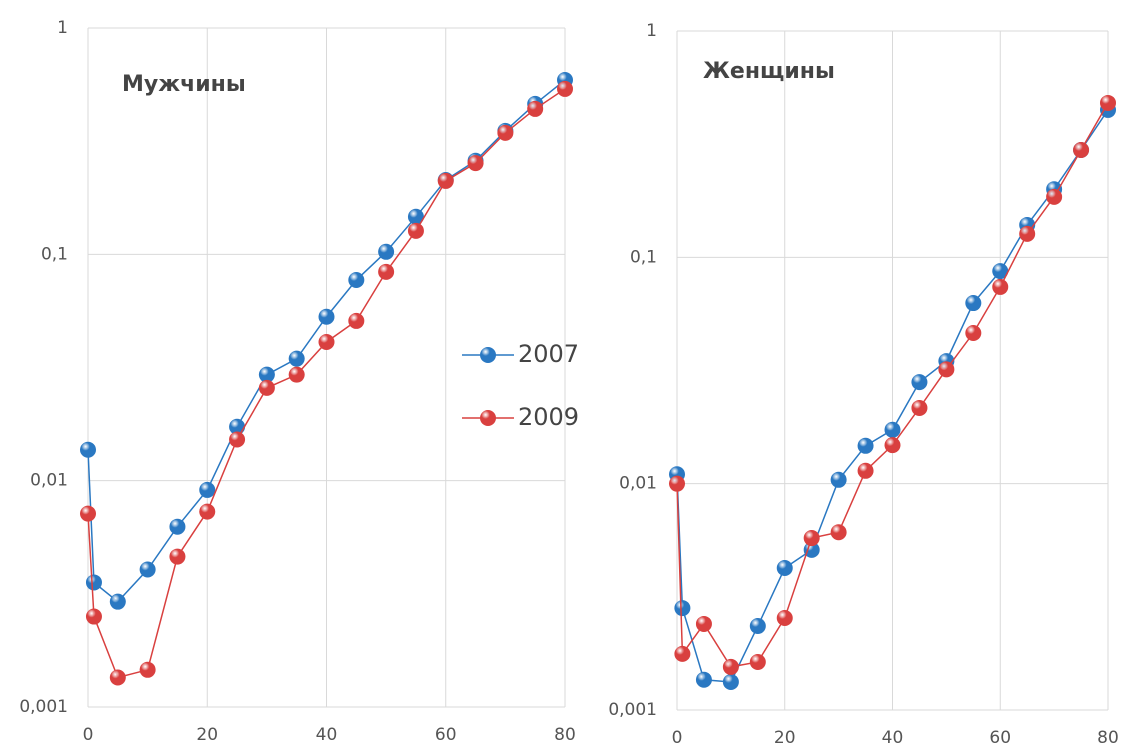 The width and height of the screenshot is (1125, 747). Describe the element at coordinates (548, 354) in the screenshot. I see `legend-label: 2007` at that location.